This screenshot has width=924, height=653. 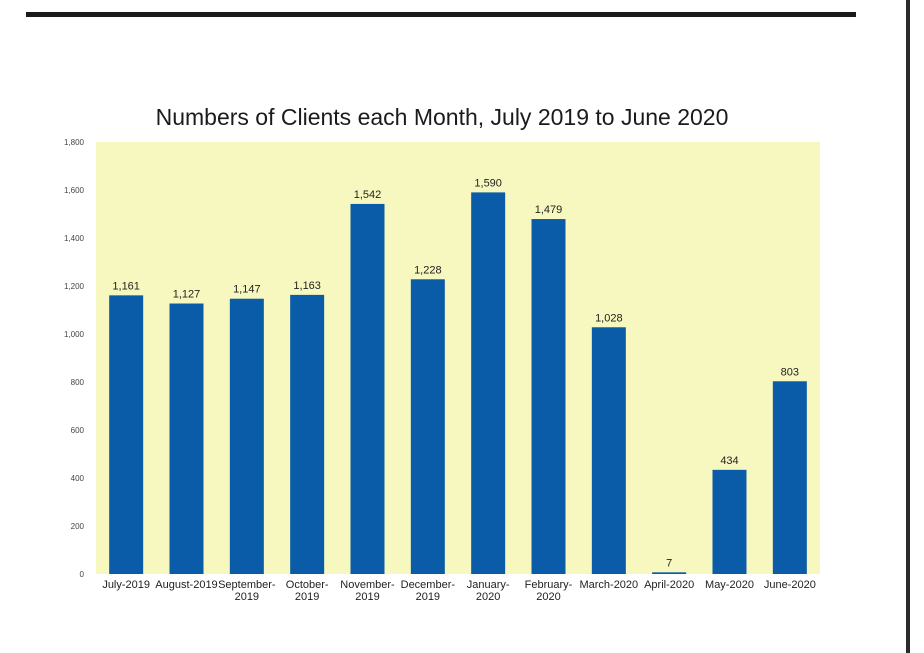 What do you see at coordinates (729, 585) in the screenshot?
I see `x-tick-label: May-2020` at bounding box center [729, 585].